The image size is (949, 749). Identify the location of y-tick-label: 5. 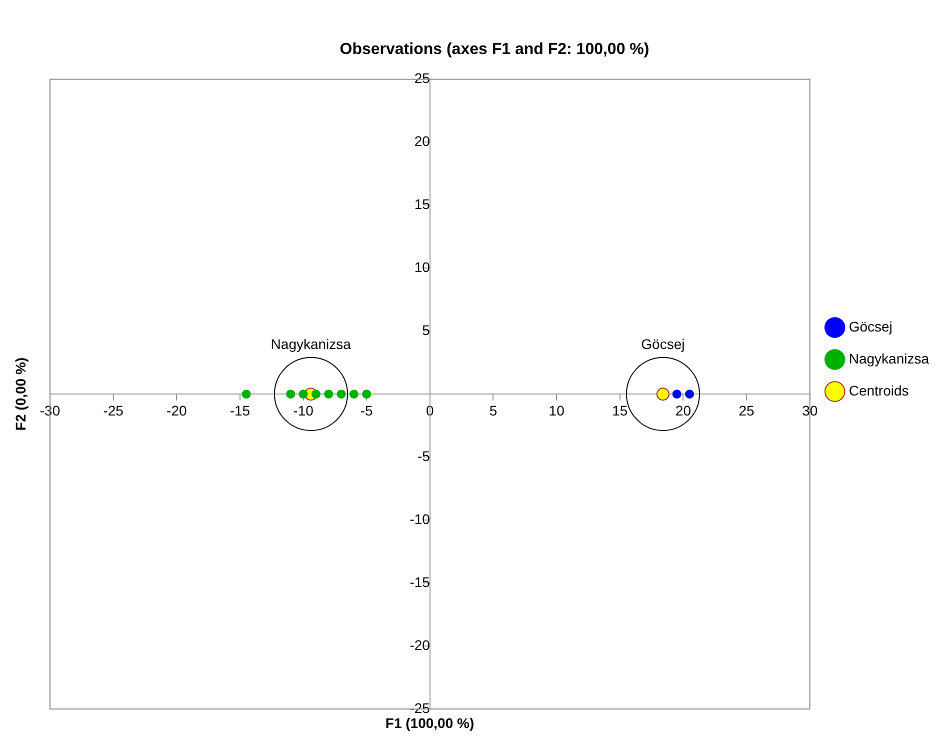
(426, 330).